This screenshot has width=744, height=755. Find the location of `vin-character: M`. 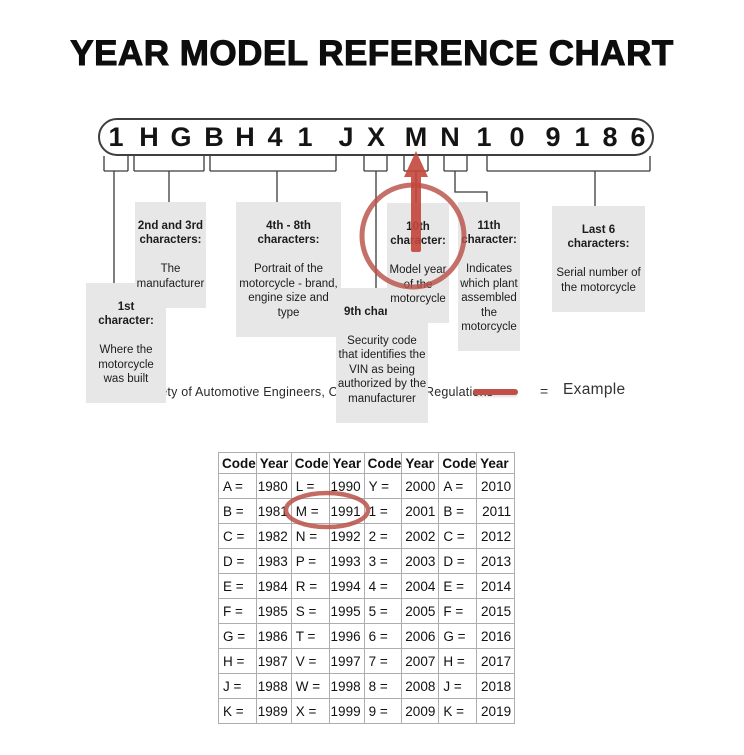

vin-character: M is located at coordinates (416, 137).